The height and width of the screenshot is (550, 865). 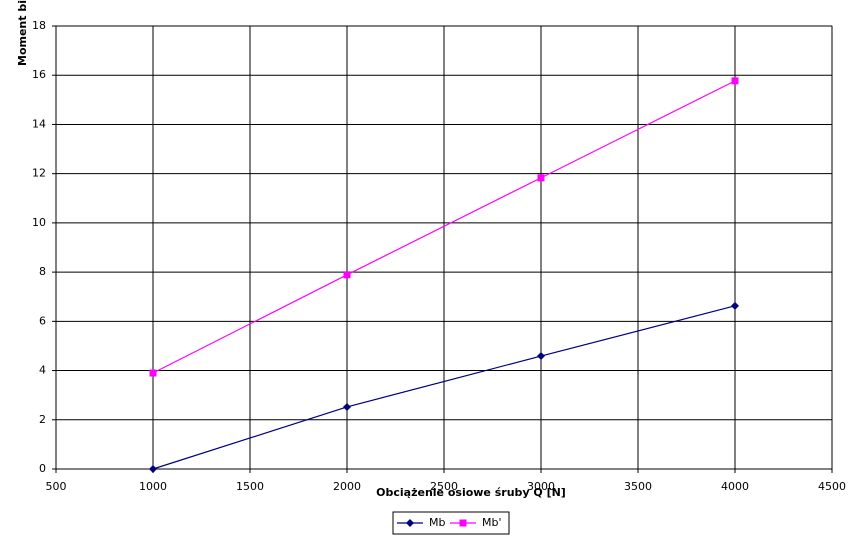 What do you see at coordinates (471, 492) in the screenshot?
I see `x-axis-label: Obciążenie osiowe śruby Q [N]` at bounding box center [471, 492].